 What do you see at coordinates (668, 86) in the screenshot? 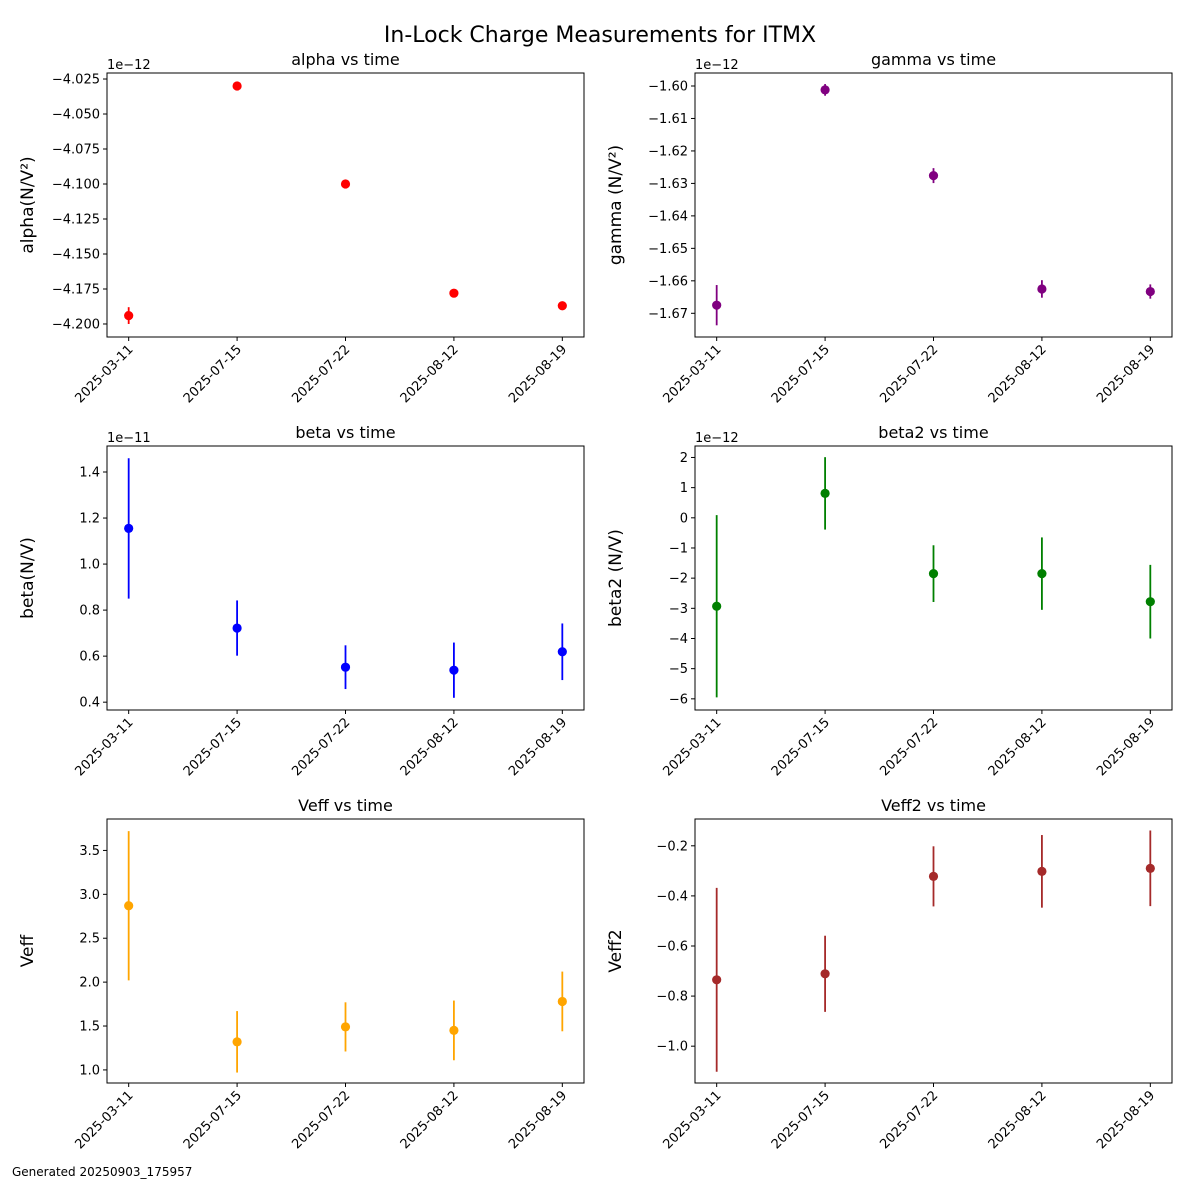
I see `y-tick-label: −1.60` at bounding box center [668, 86].